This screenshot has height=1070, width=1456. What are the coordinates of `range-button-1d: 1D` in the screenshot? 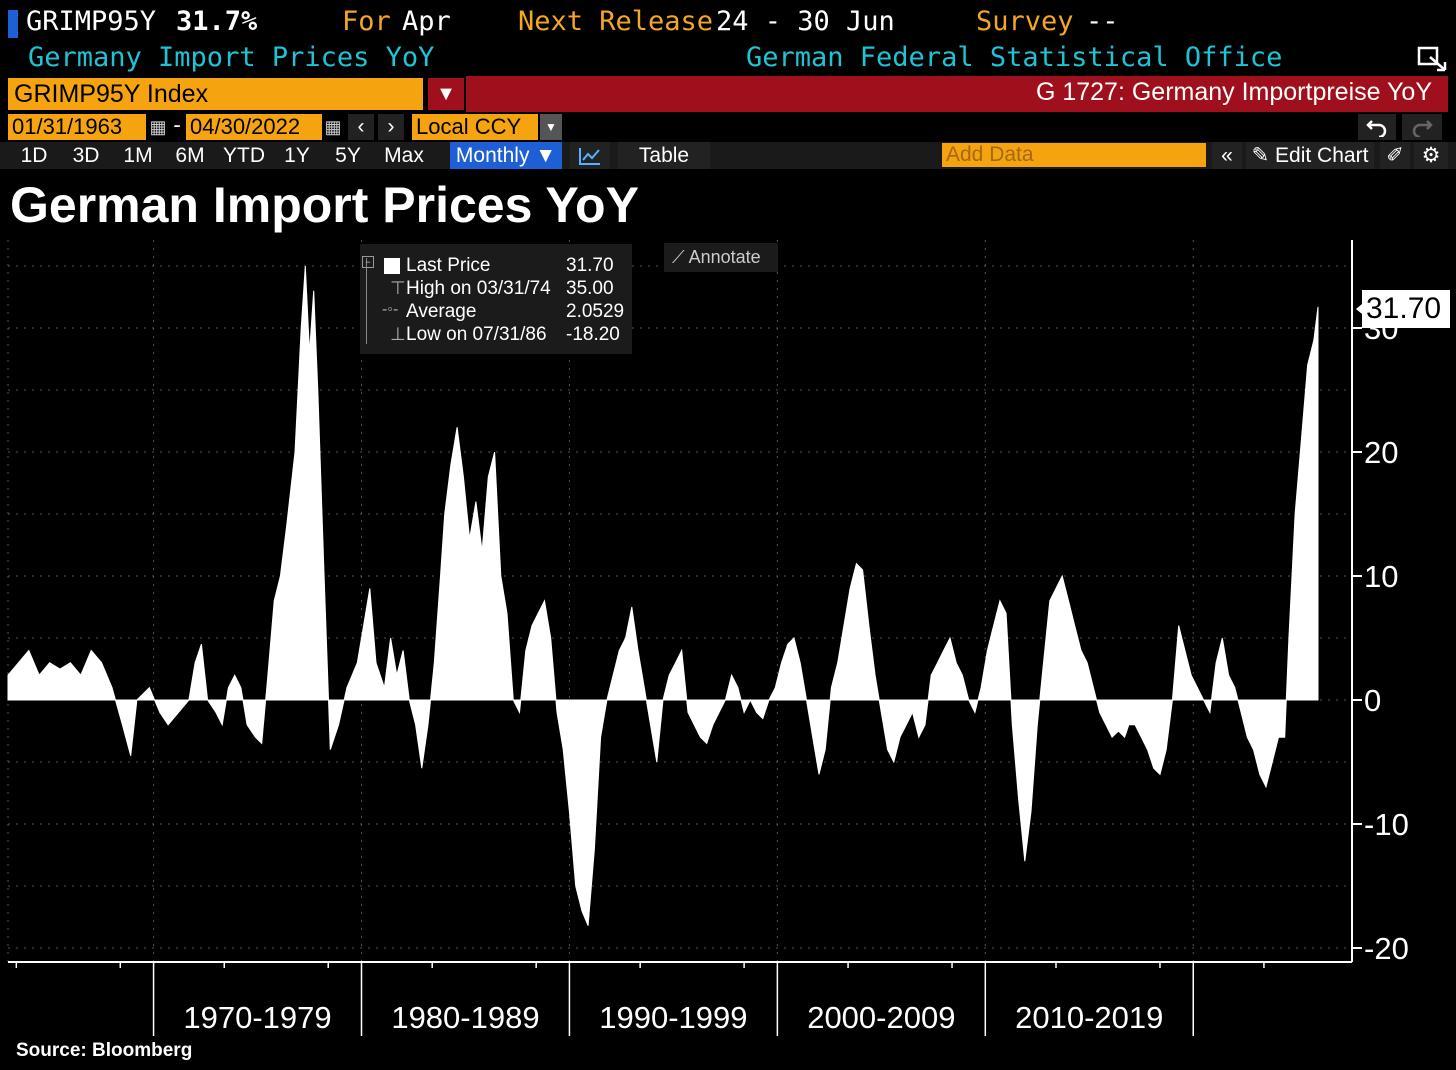 It's located at (34, 155).